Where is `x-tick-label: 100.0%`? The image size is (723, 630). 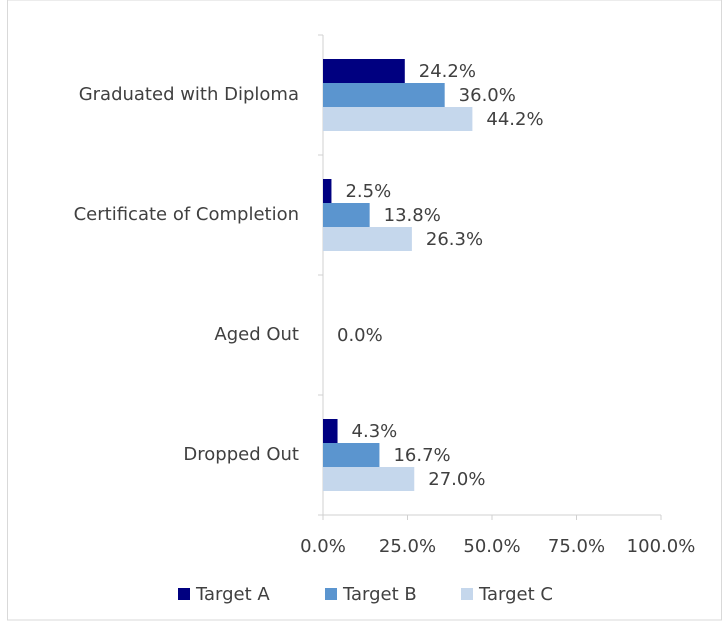
x-tick-label: 100.0% is located at coordinates (661, 546).